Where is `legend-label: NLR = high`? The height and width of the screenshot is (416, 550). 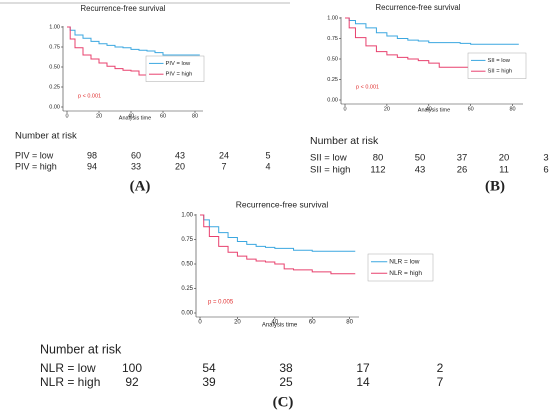 legend-label: NLR = high is located at coordinates (405, 273).